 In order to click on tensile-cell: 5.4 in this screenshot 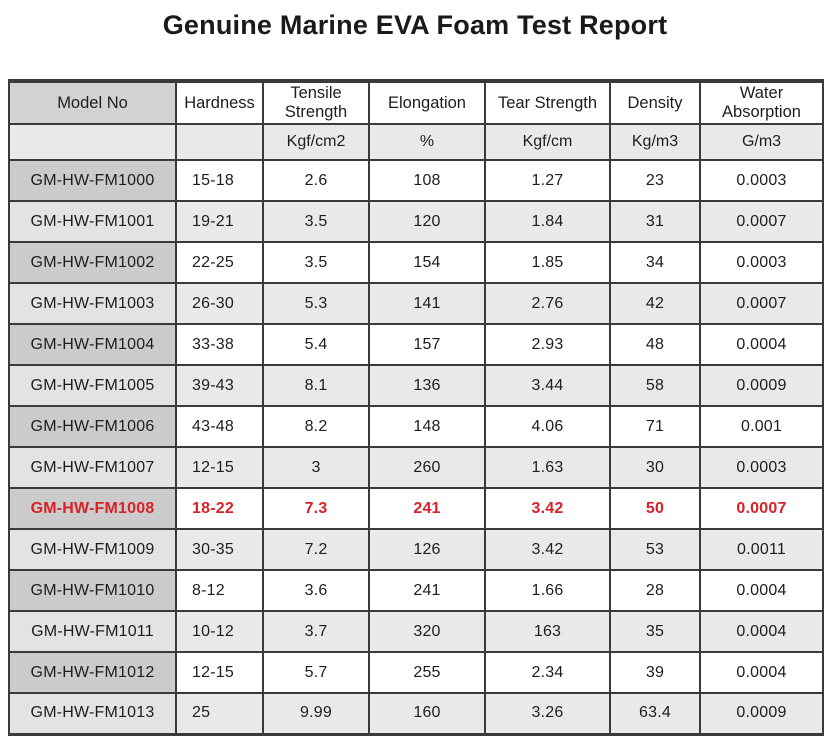, I will do `click(316, 344)`.